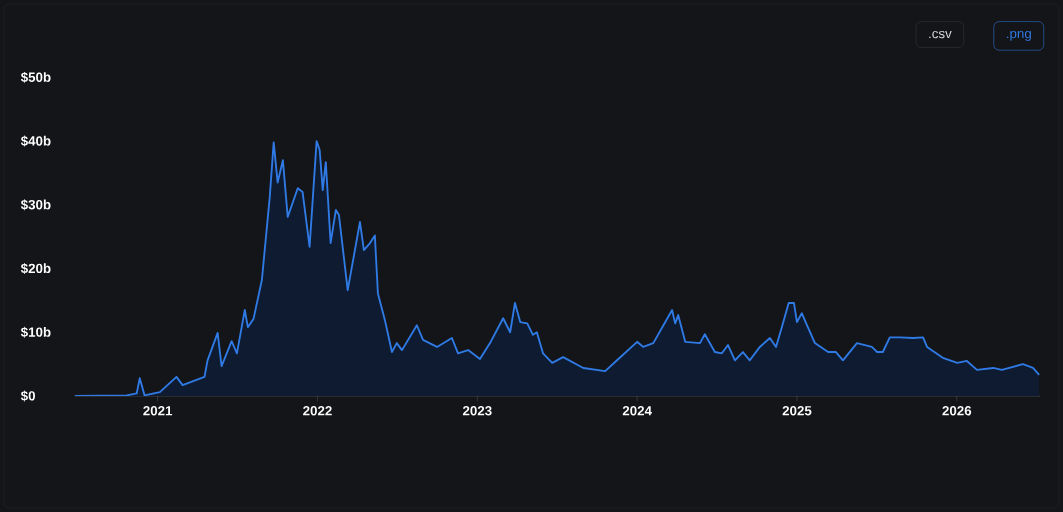 The height and width of the screenshot is (512, 1063). Describe the element at coordinates (637, 411) in the screenshot. I see `x-tick-label: 2024` at that location.